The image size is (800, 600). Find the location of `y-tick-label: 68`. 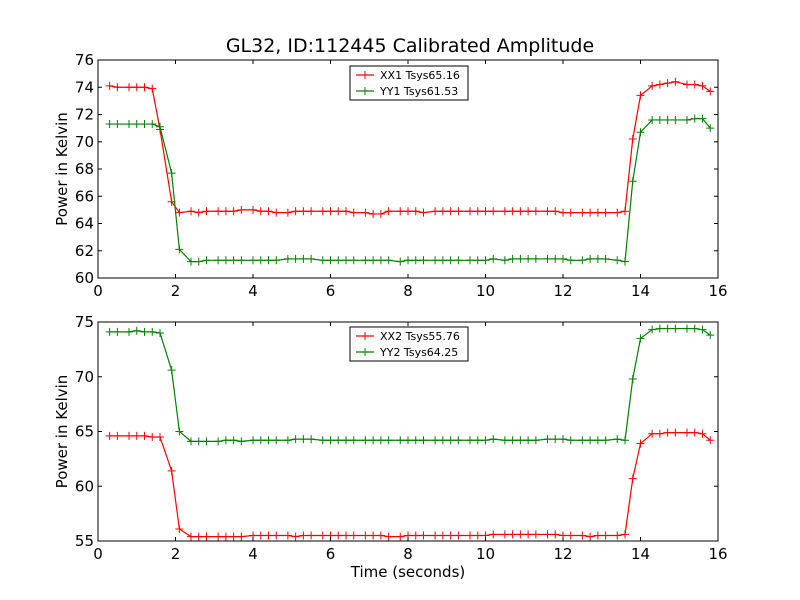

y-tick-label: 68 is located at coordinates (84, 169).